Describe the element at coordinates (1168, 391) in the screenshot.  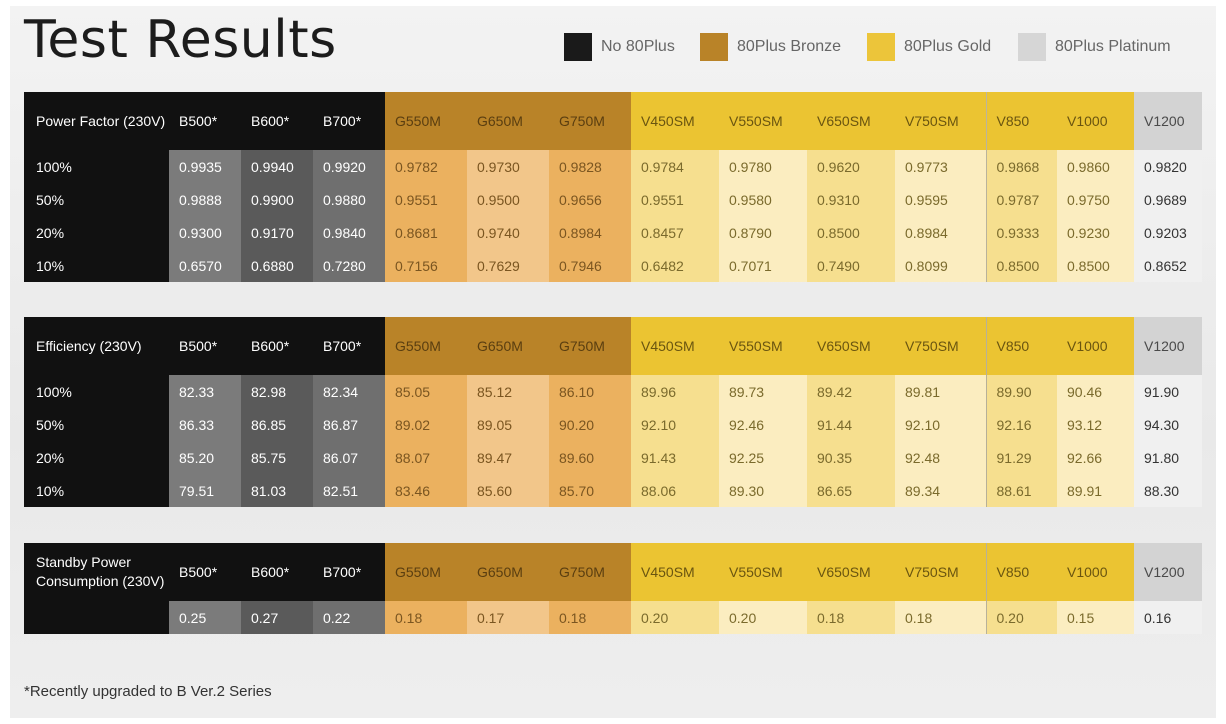
I see `data-cell: 91.90` at that location.